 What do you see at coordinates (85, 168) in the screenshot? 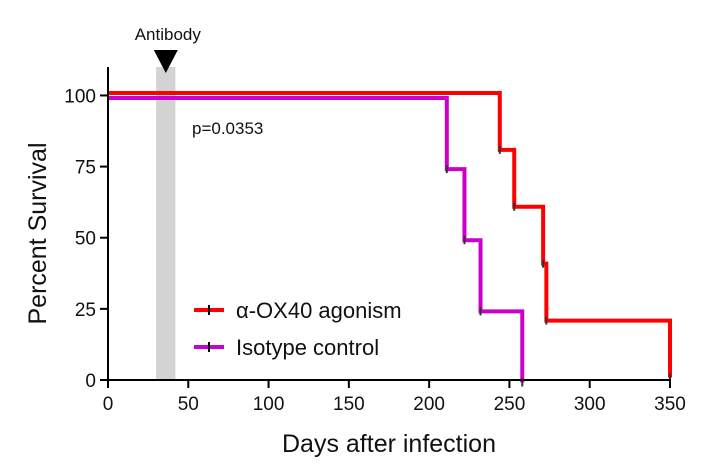
I see `y-tick-label: 75` at bounding box center [85, 168].